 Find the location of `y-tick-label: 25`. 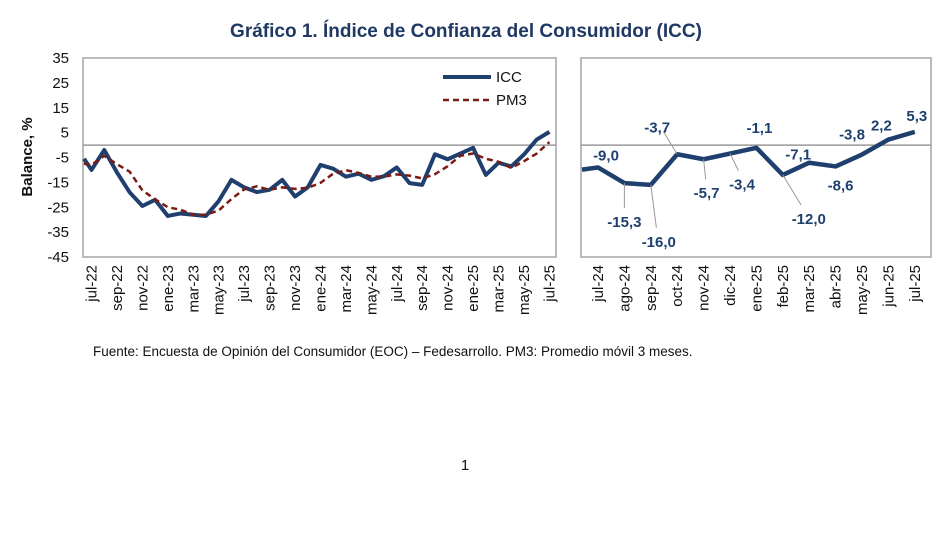

y-tick-label: 25 is located at coordinates (60, 83).